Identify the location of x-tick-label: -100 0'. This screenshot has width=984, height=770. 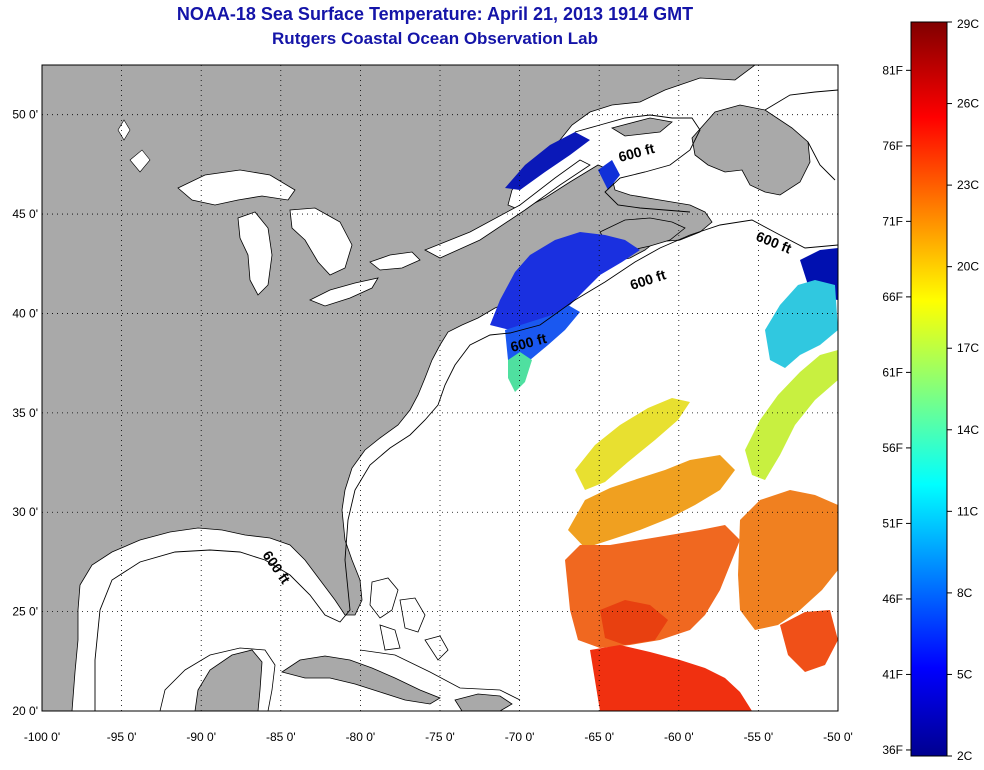
(42, 737).